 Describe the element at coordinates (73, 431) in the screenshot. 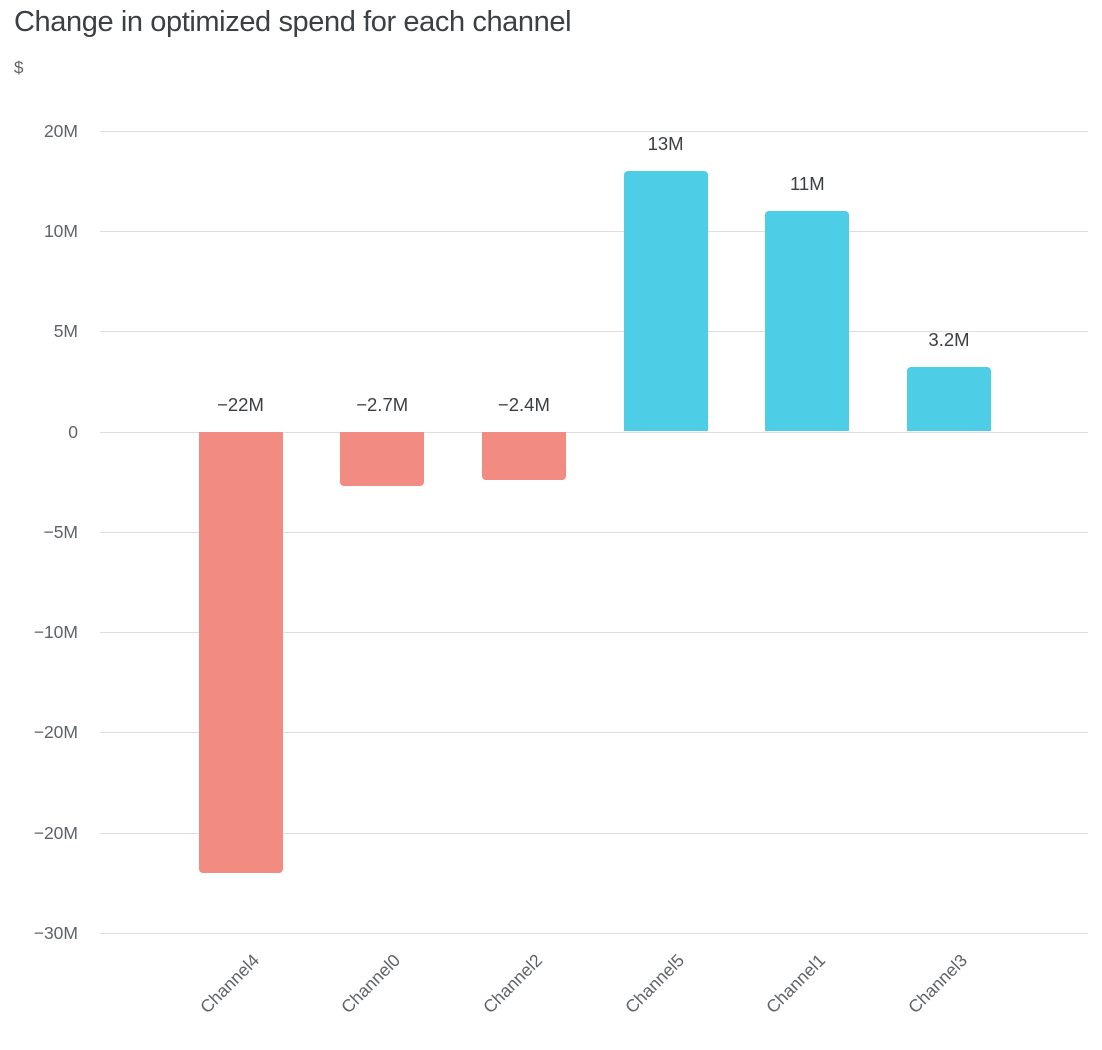

I see `y-tick-label: 0` at that location.